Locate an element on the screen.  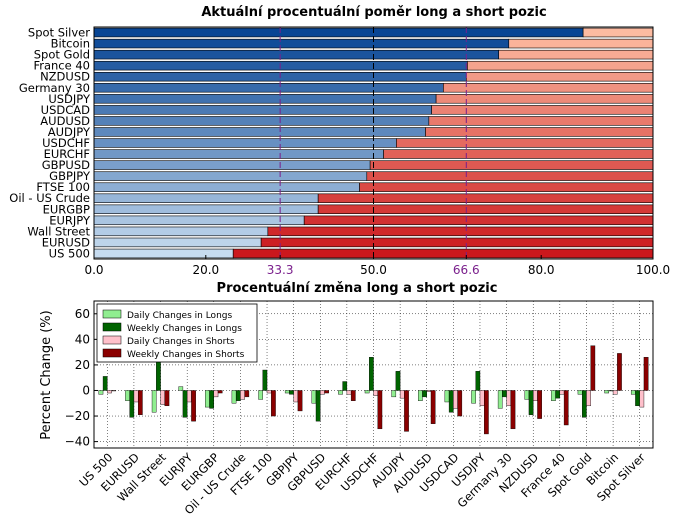
category-label: GBPJPY is located at coordinates (70, 176).